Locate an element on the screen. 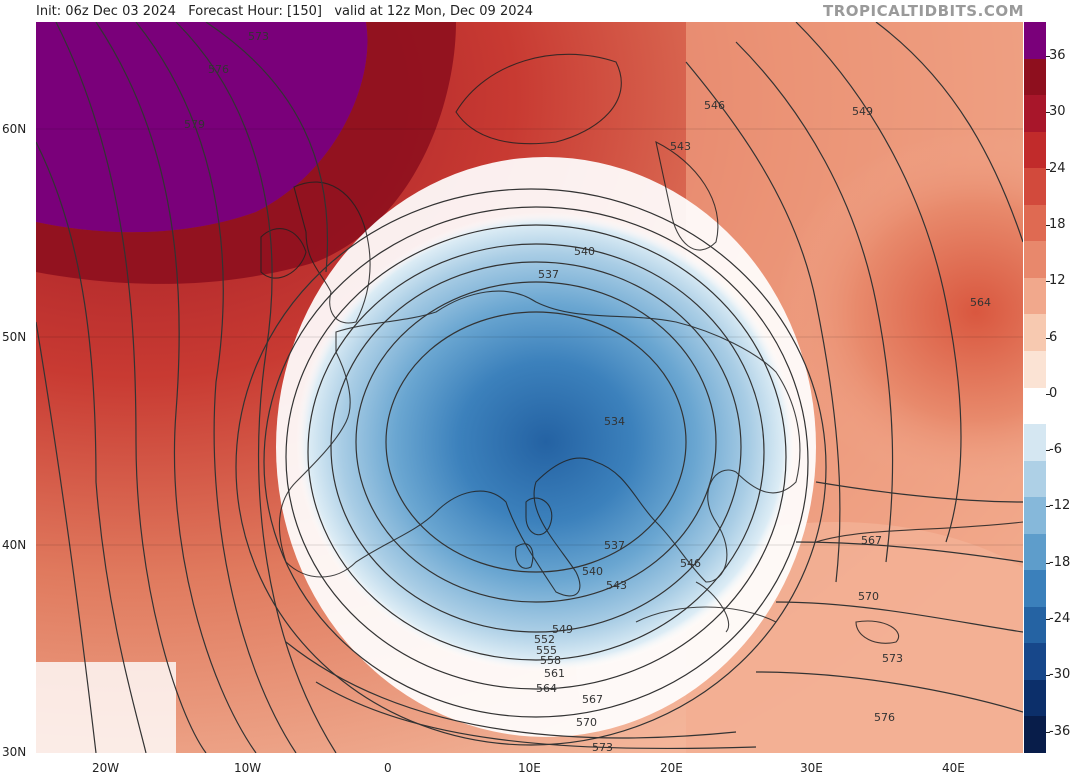 This screenshot has width=1080, height=784. lat-label: 50N is located at coordinates (14, 337).